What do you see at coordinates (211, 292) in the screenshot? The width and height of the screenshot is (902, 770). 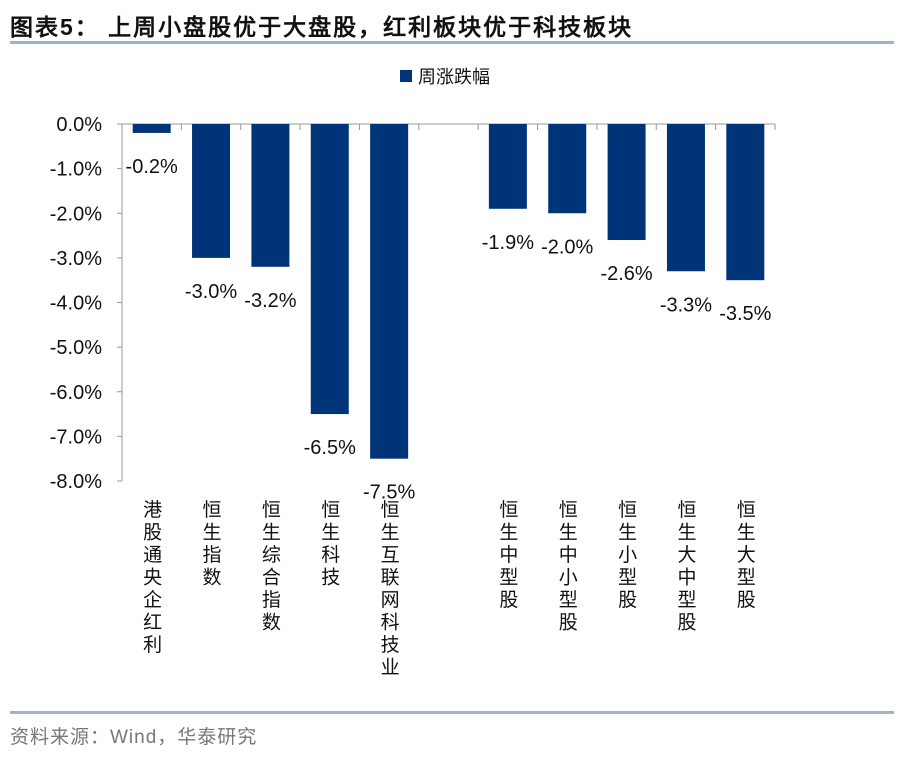 I see `data-label: -3.0%` at bounding box center [211, 292].